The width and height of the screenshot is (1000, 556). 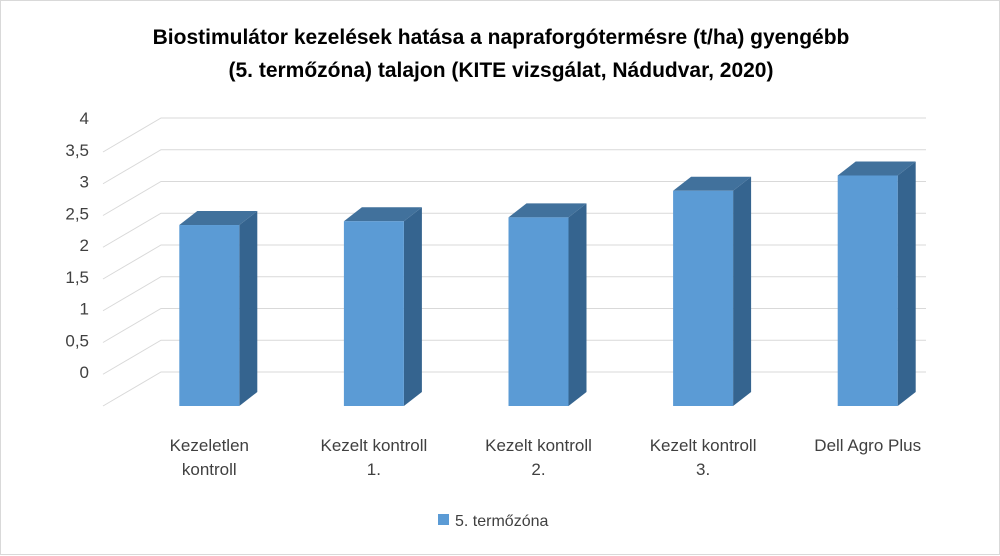 What do you see at coordinates (703, 469) in the screenshot?
I see `x-tick-label: 3.` at bounding box center [703, 469].